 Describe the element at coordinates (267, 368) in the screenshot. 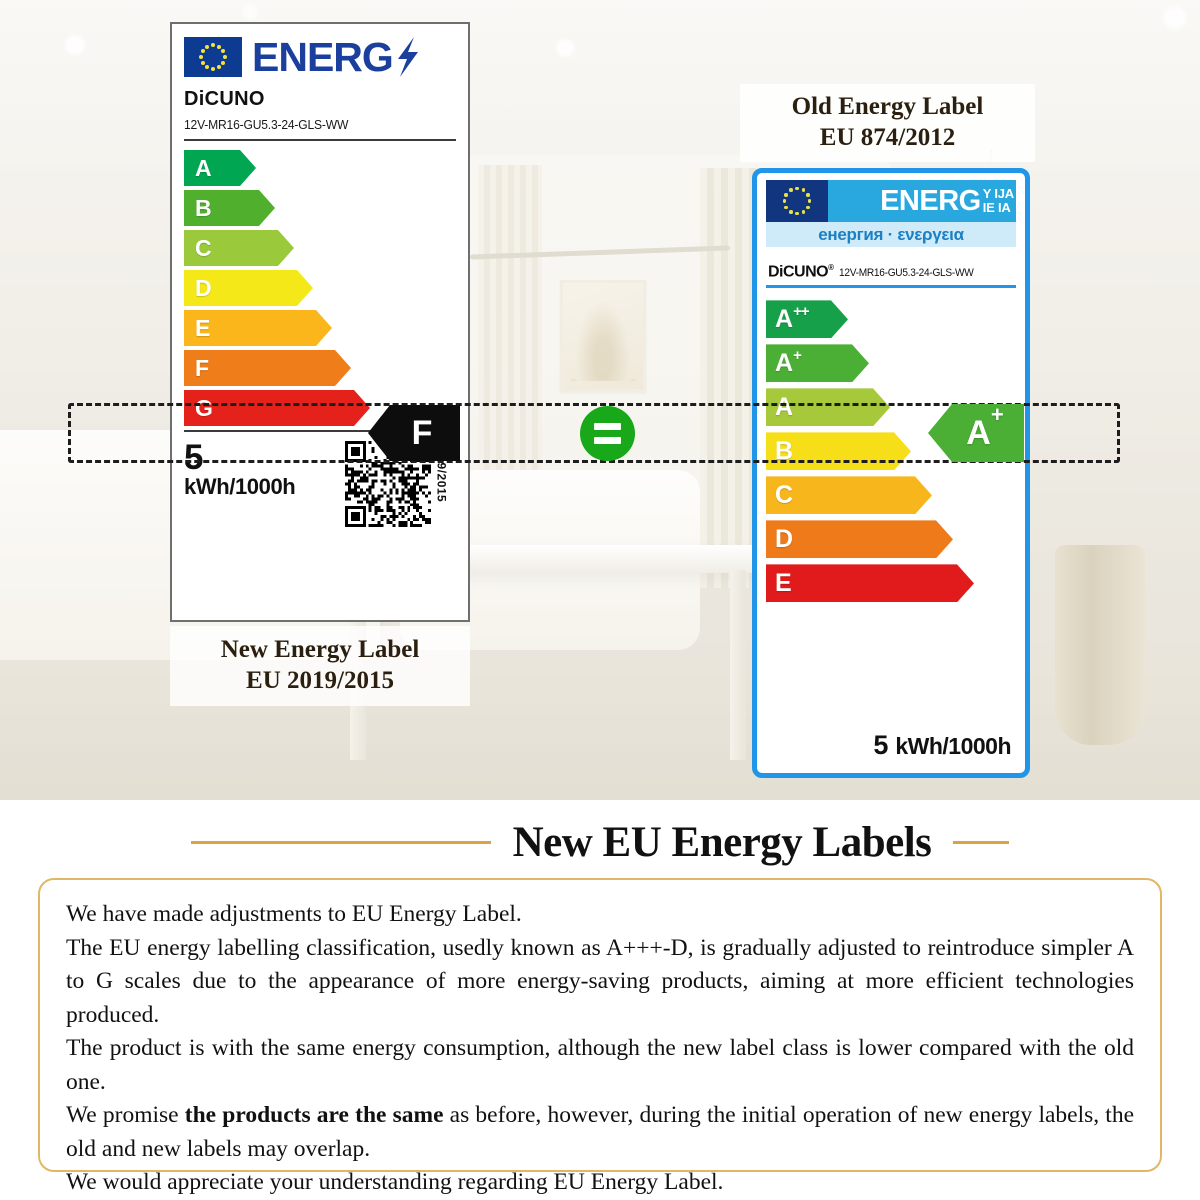

I see `class-arrow-f: F` at that location.